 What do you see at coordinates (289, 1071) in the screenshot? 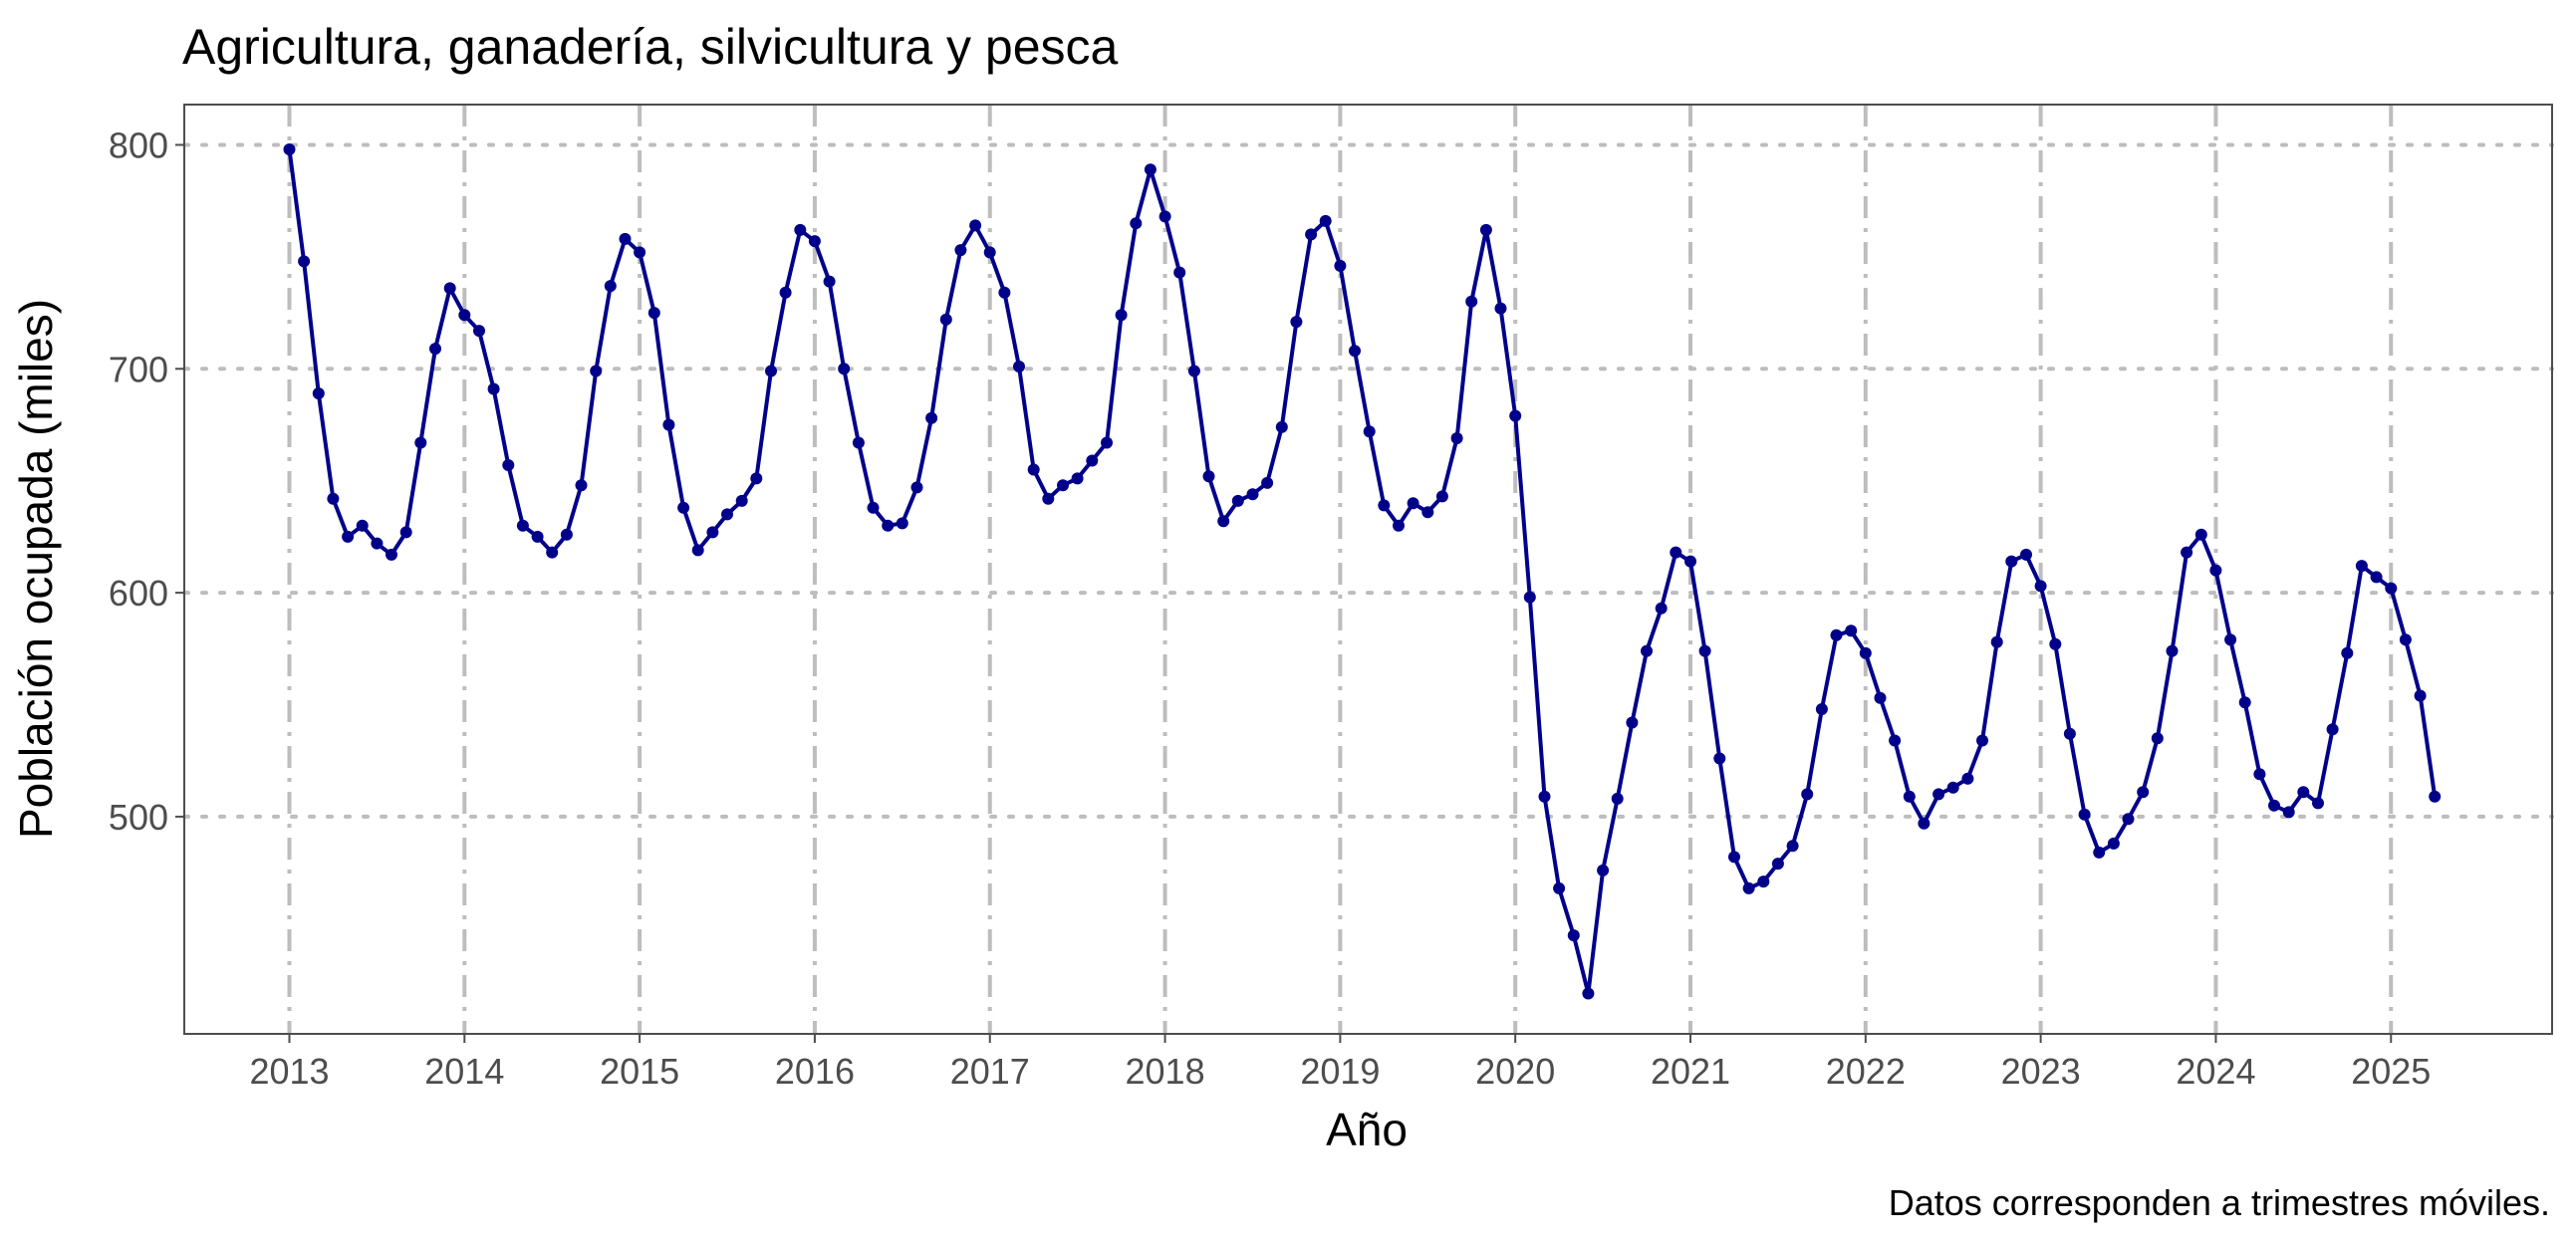
I see `x-tick-label: 2013` at bounding box center [289, 1071].